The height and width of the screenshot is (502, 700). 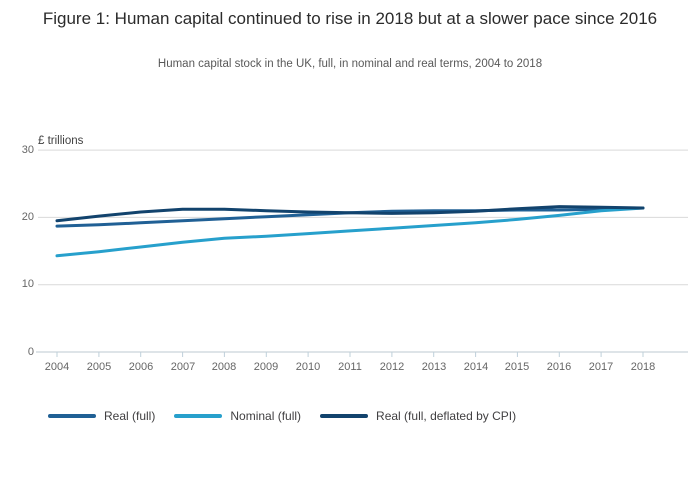 I want to click on x-axis-tick-label: 2014, so click(x=476, y=367).